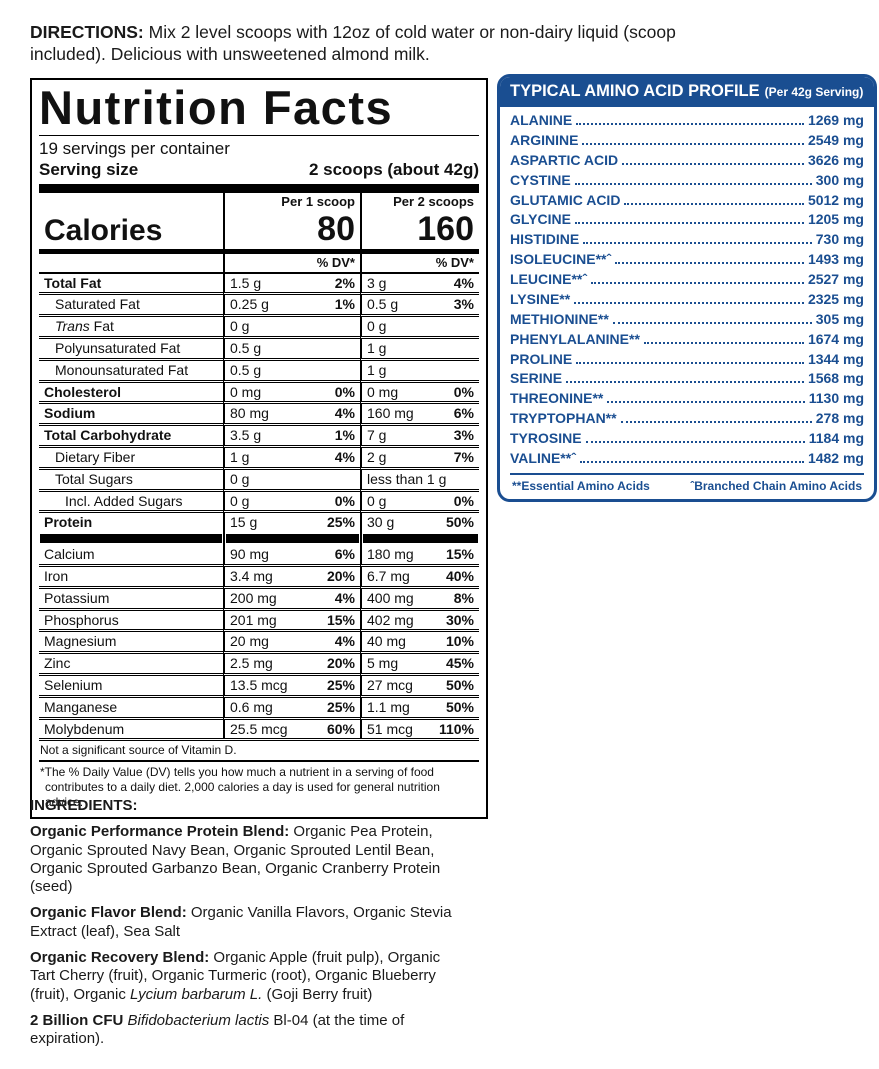  I want to click on amino-row: SERINE 1568 mg, so click(687, 379).